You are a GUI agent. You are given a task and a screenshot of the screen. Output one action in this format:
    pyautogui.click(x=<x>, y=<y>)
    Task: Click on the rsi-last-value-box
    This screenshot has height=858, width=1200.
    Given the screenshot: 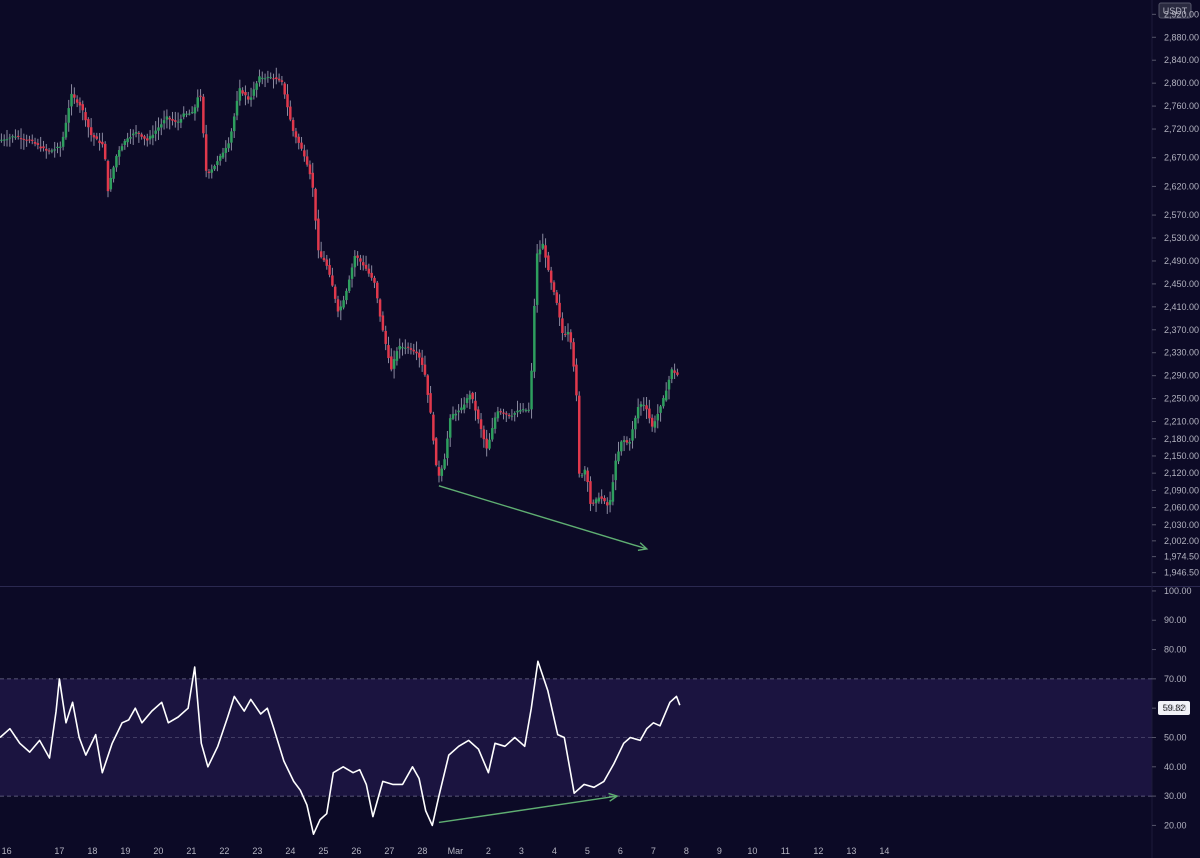 What is the action you would take?
    pyautogui.click(x=1174, y=708)
    